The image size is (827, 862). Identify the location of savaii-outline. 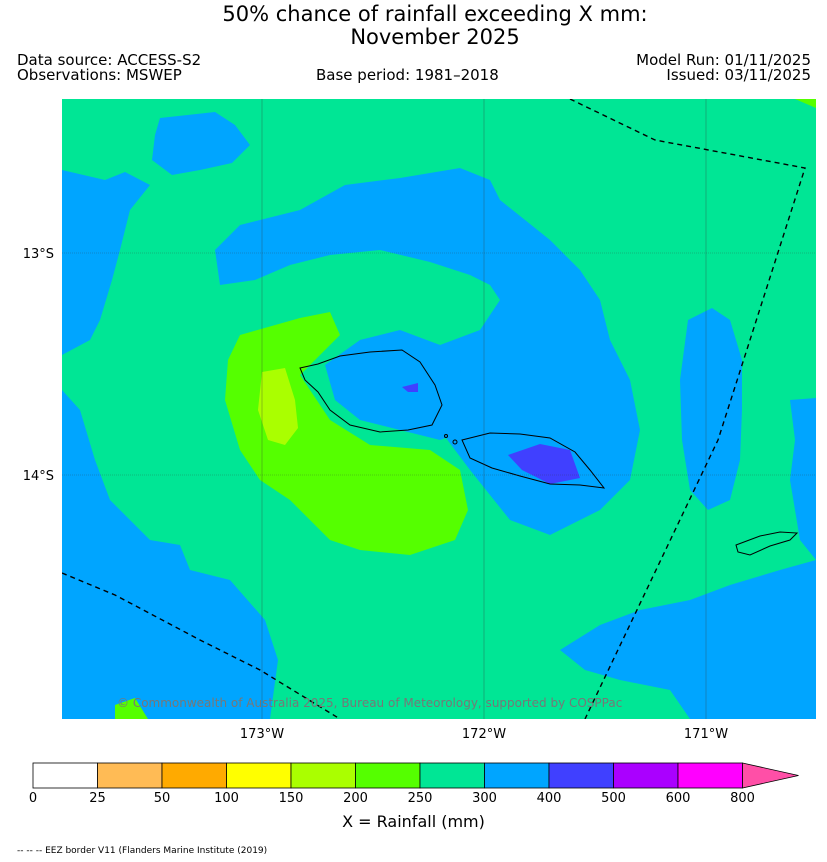
(371, 391).